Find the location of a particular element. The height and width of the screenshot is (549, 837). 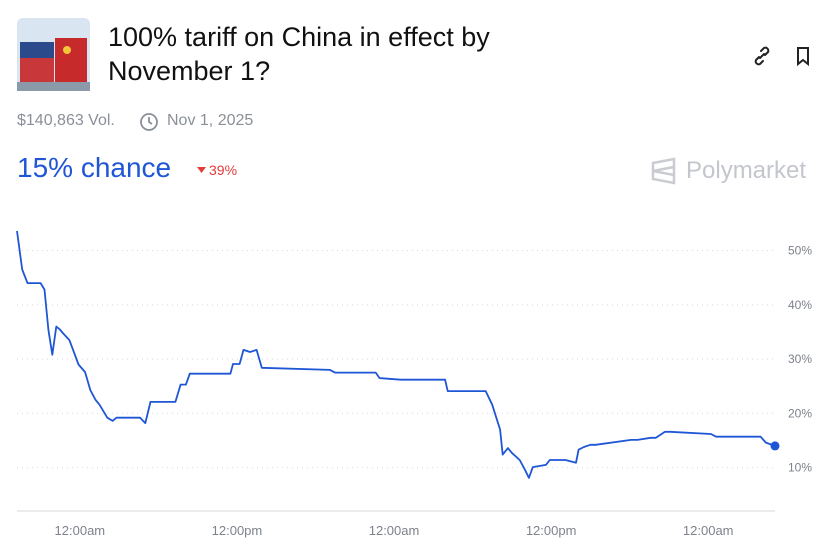

chance: 15% chance is located at coordinates (94, 167).